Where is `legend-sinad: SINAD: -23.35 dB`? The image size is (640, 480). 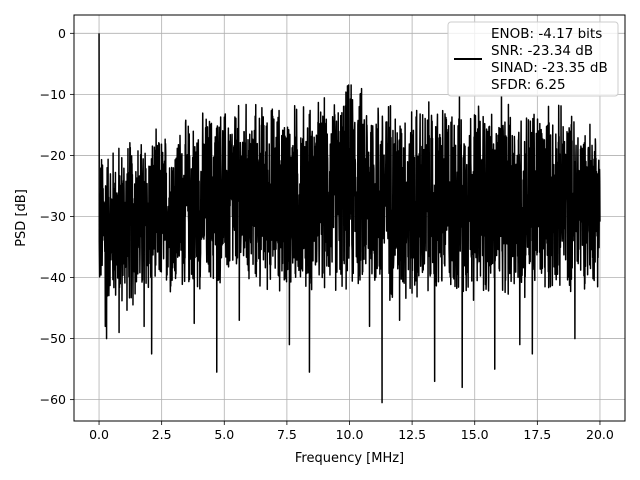
legend-sinad: SINAD: -23.35 dB is located at coordinates (549, 68).